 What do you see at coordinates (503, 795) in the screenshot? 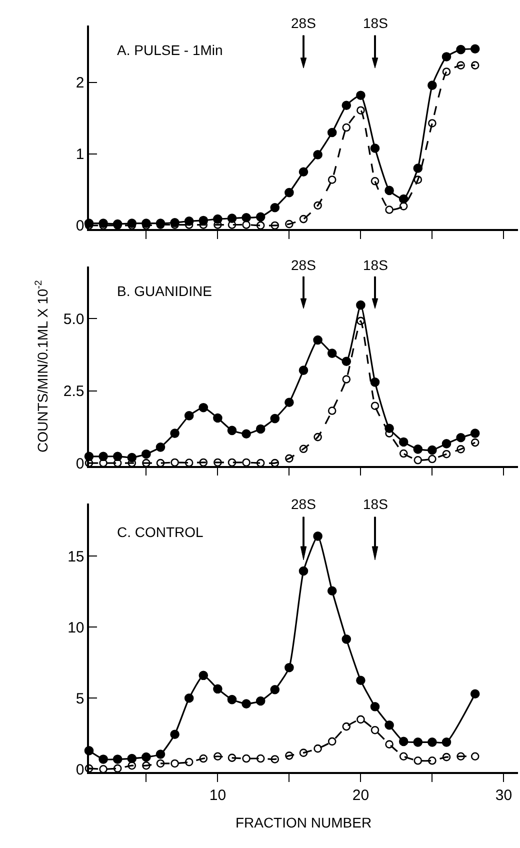
I see `x-tick-label: 30` at bounding box center [503, 795].